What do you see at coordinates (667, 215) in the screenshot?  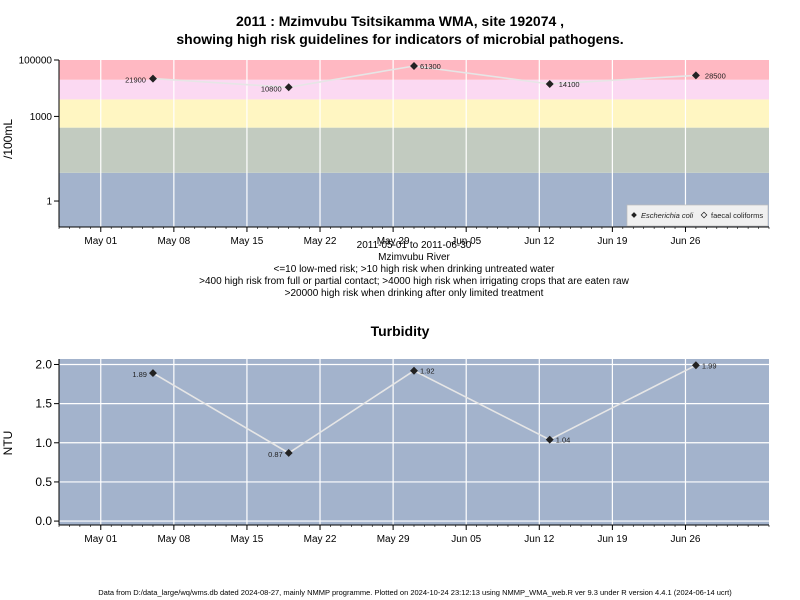 I see `legend-label-ecoli: Escherichia coli` at bounding box center [667, 215].